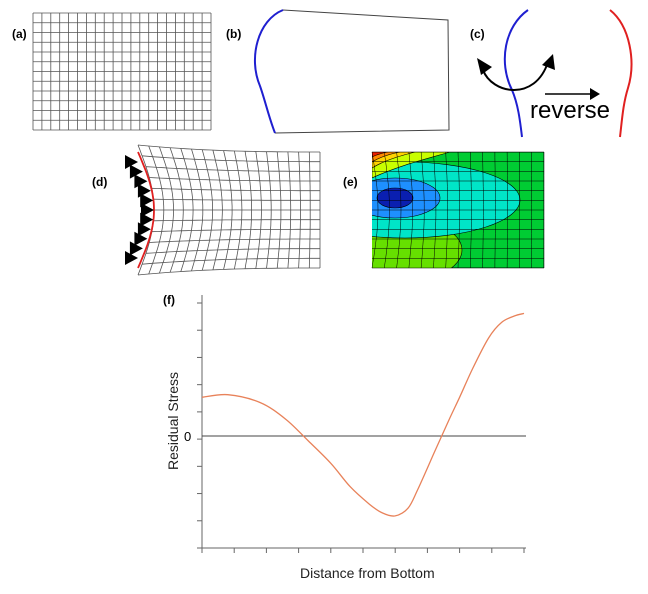  I want to click on panel-c-label: (c), so click(477, 34).